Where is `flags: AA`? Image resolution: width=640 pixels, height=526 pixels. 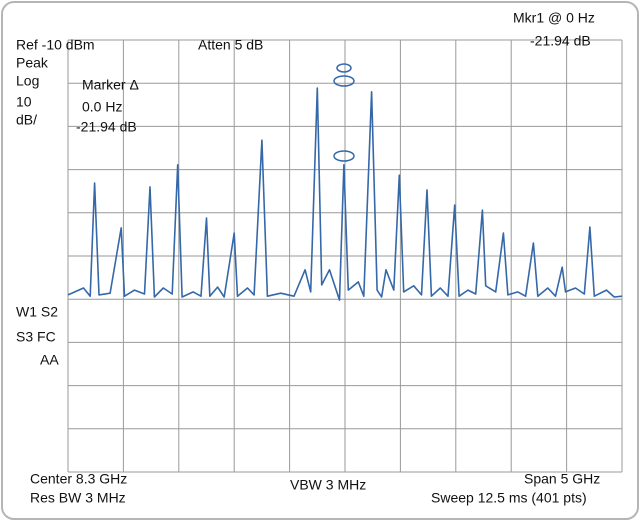
flags: AA is located at coordinates (49, 360).